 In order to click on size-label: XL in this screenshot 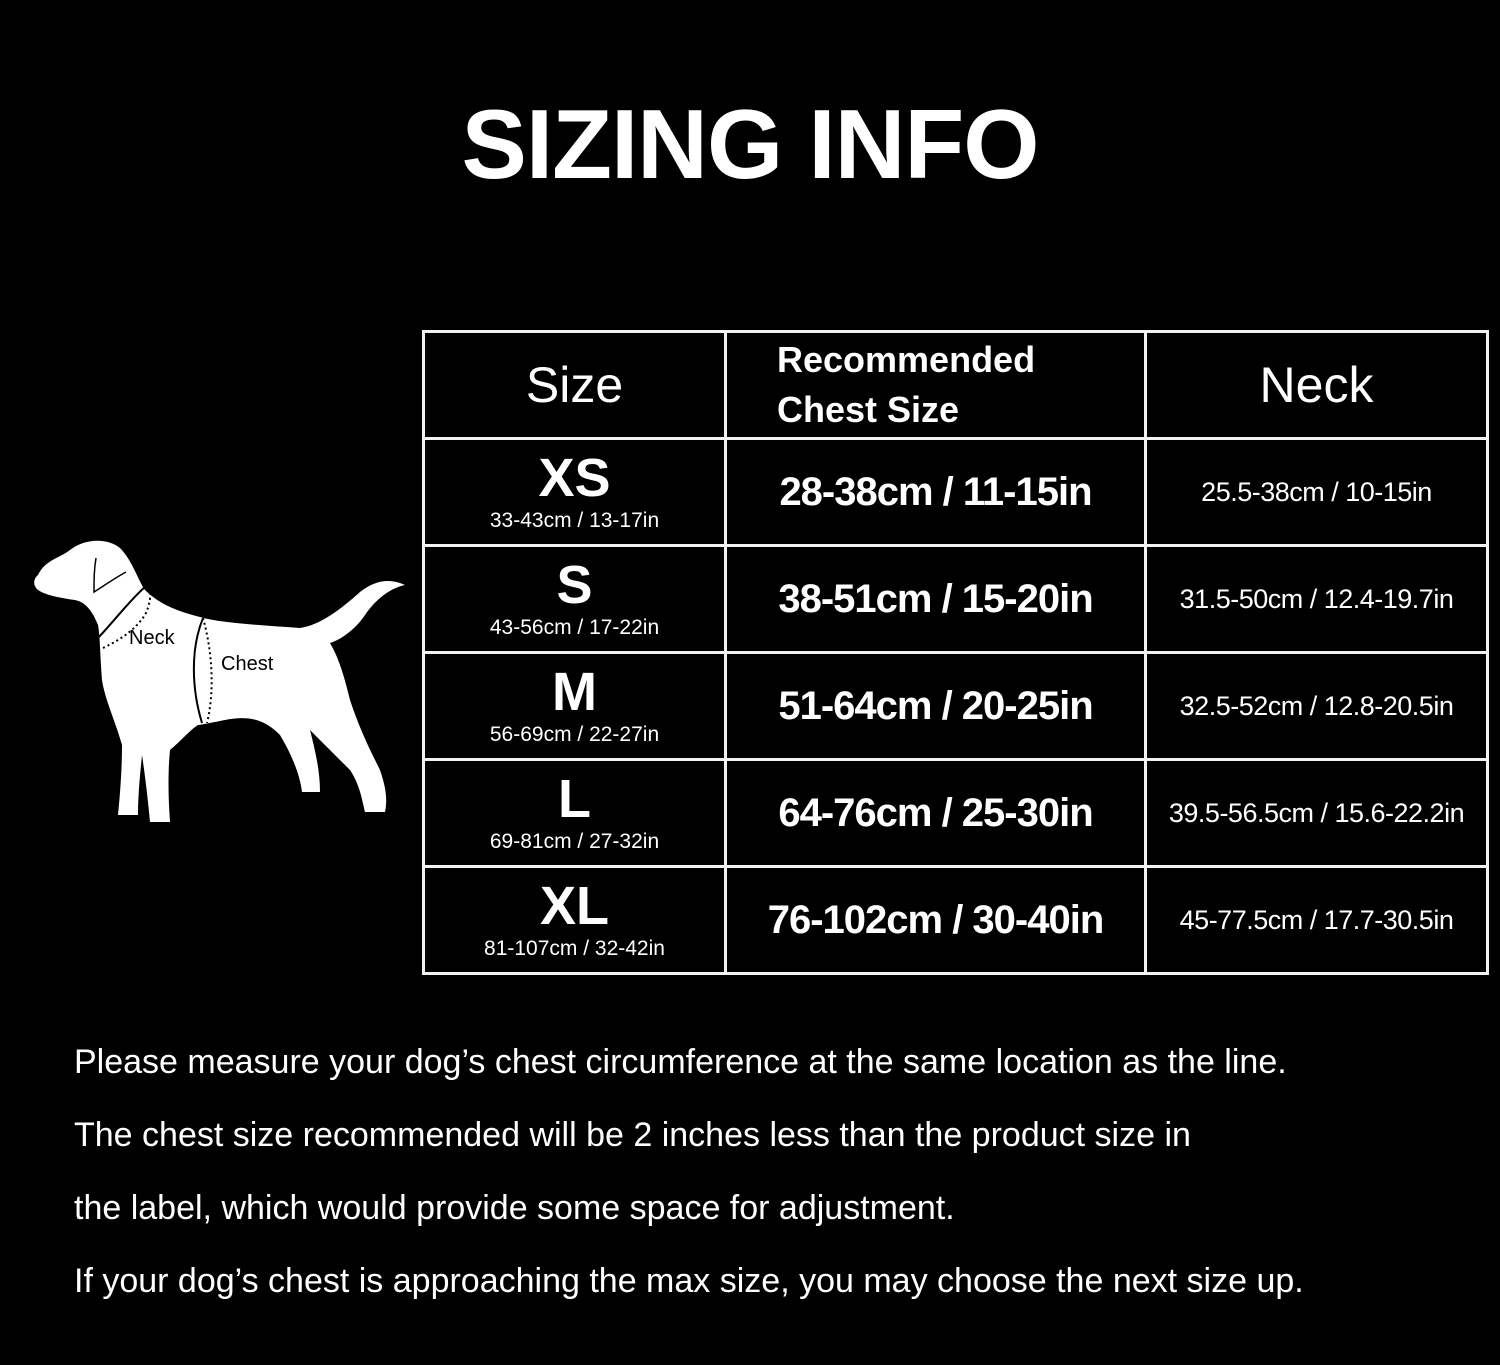, I will do `click(574, 906)`.